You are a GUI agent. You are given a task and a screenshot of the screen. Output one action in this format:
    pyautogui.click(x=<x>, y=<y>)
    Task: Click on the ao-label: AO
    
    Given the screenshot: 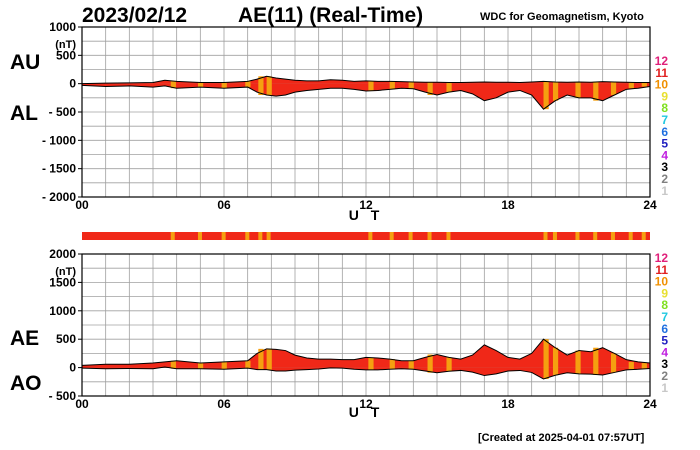 What is the action you would take?
    pyautogui.click(x=26, y=383)
    